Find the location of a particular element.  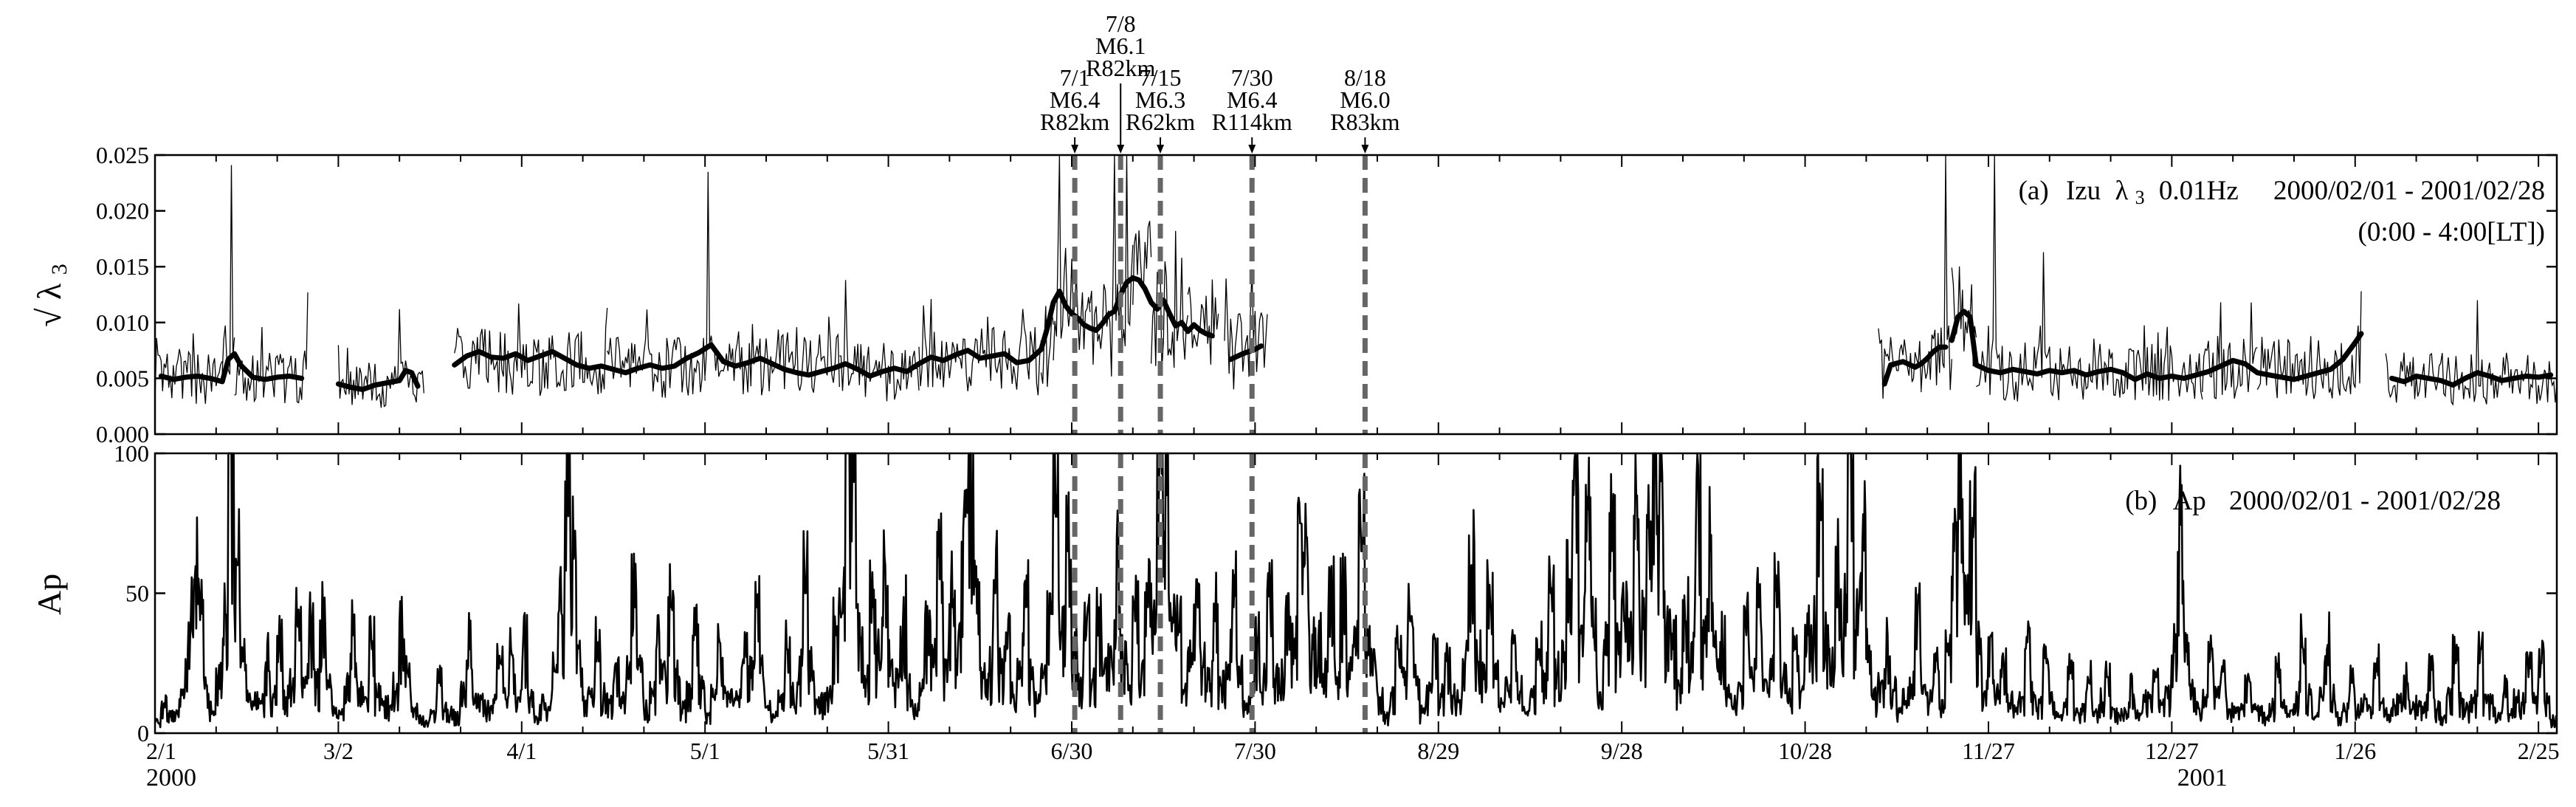

x-tick-label: 9/28 is located at coordinates (1622, 751).